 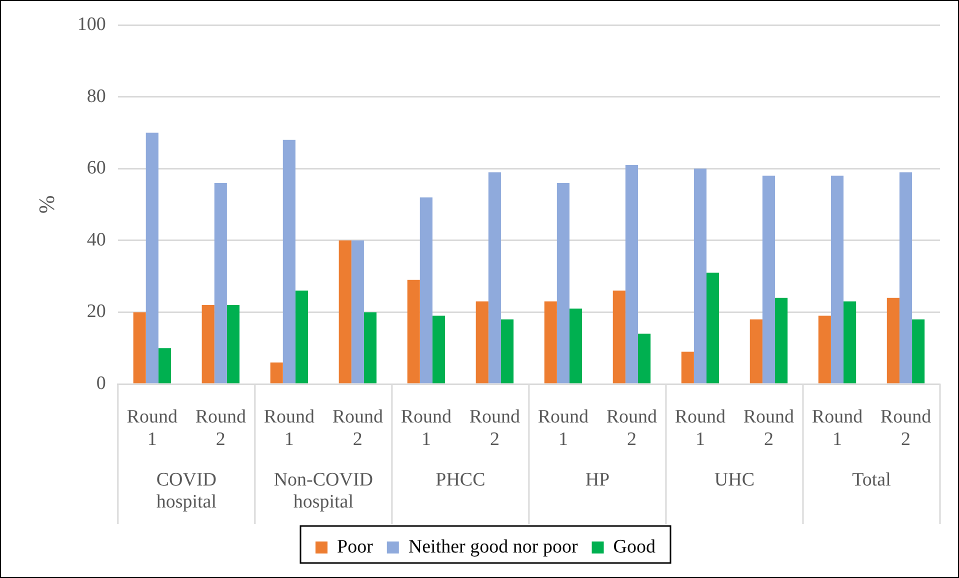 I want to click on y-tick-label: 80, so click(x=96, y=96).